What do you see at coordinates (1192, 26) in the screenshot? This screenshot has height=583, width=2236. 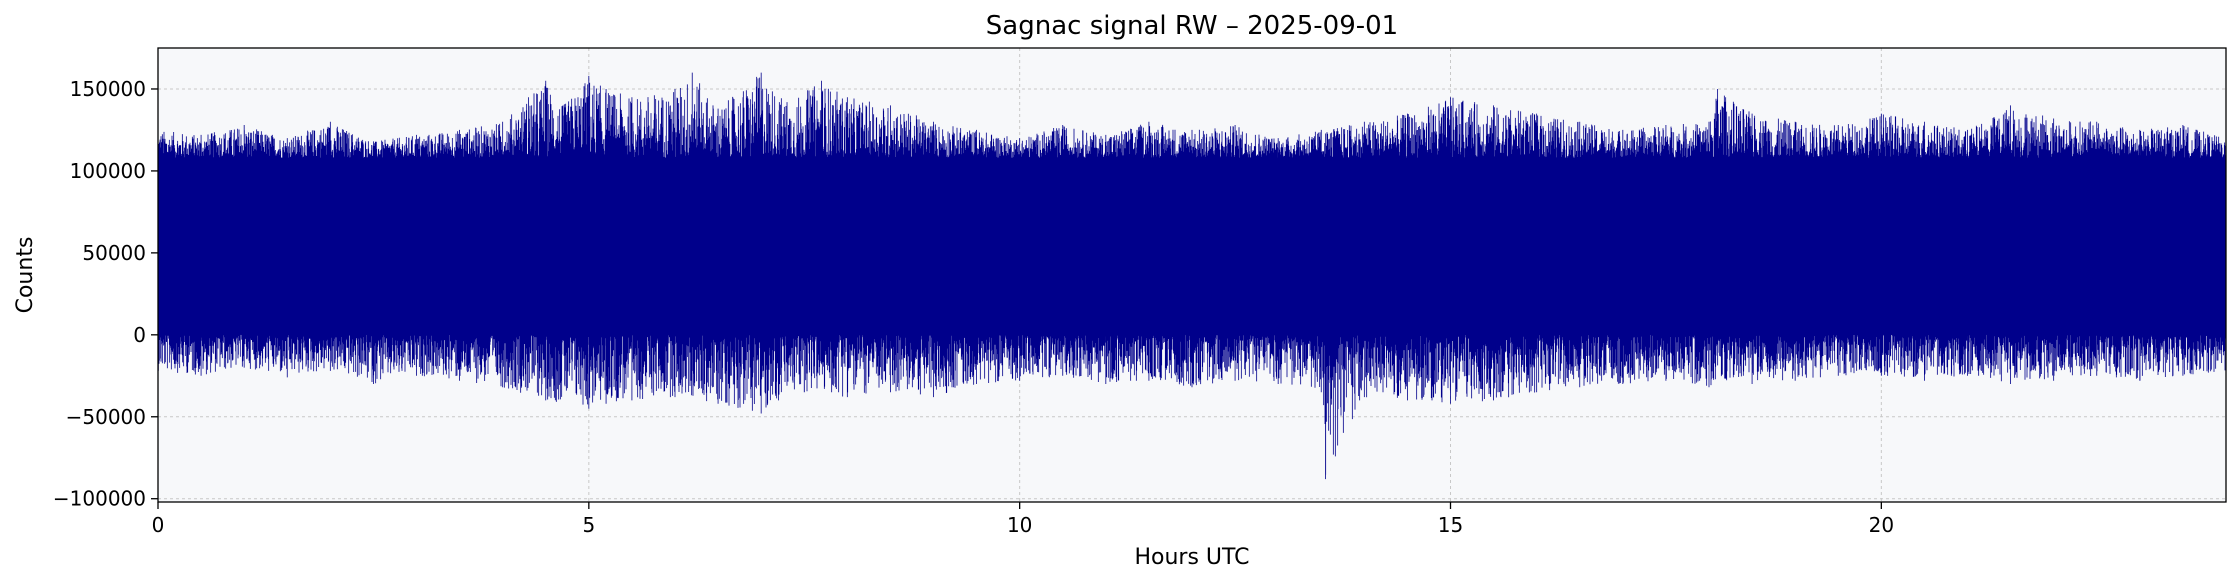 I see `chart-title: Sagnac signal RW – 2025-09-01` at bounding box center [1192, 26].